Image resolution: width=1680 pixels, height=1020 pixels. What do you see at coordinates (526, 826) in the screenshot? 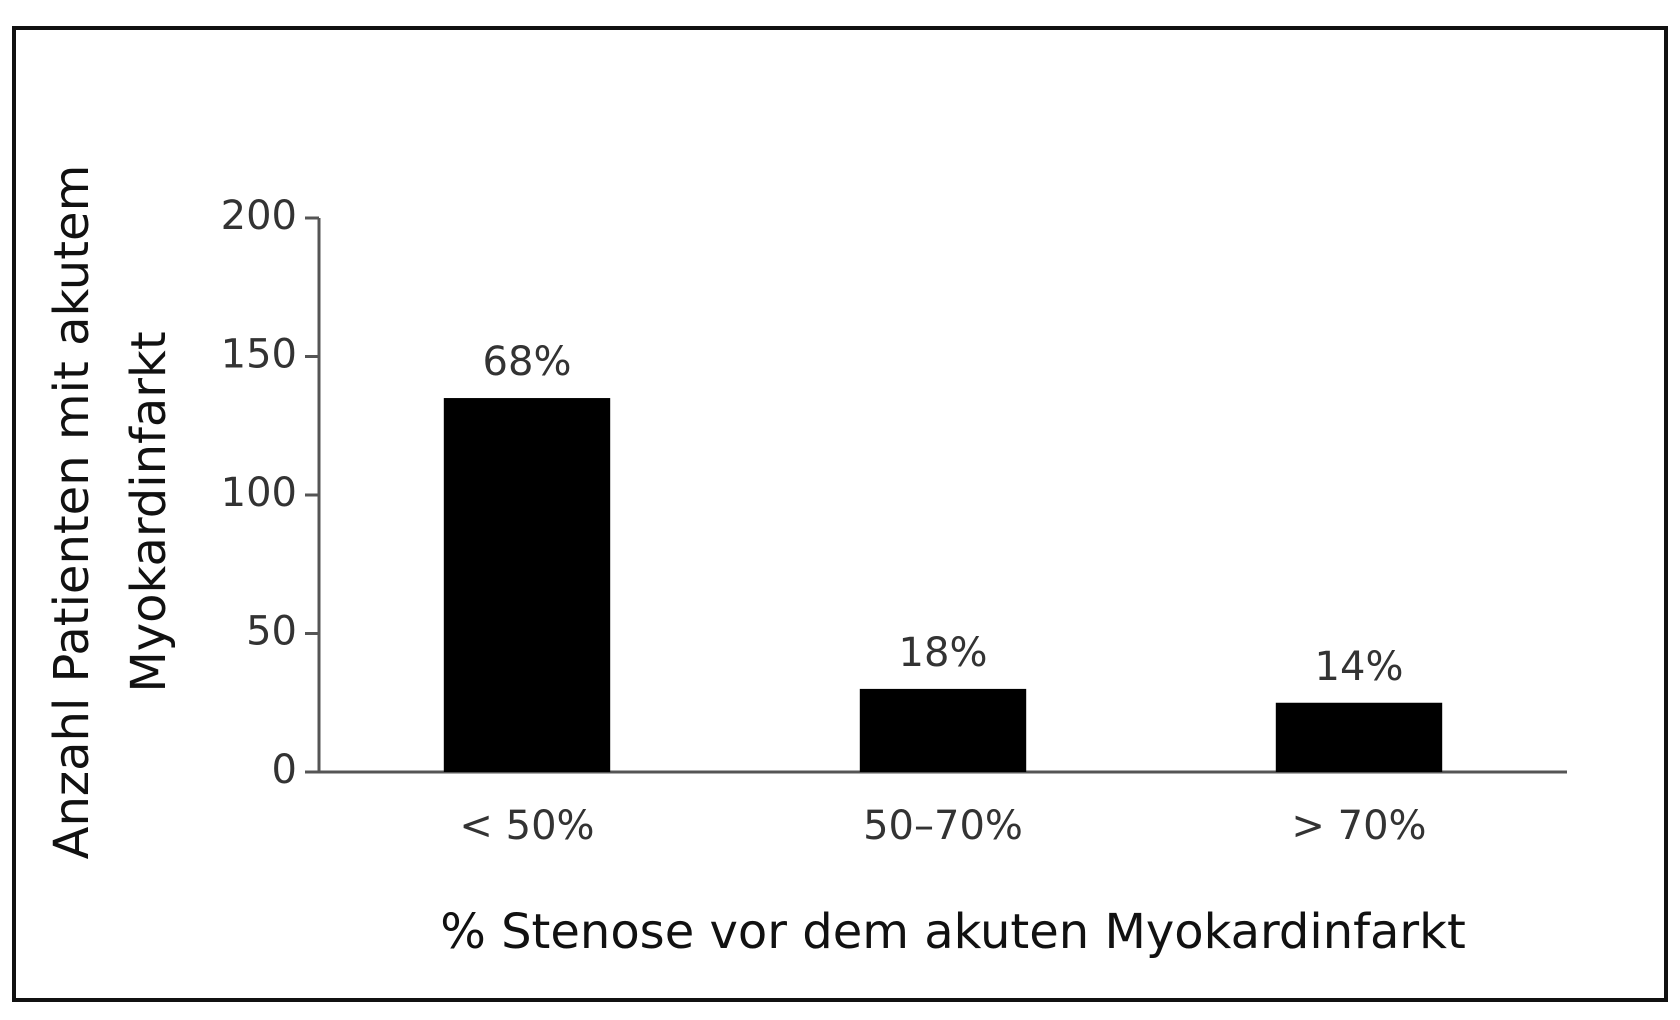
I see `x-tick-label: < 50%` at bounding box center [526, 826].